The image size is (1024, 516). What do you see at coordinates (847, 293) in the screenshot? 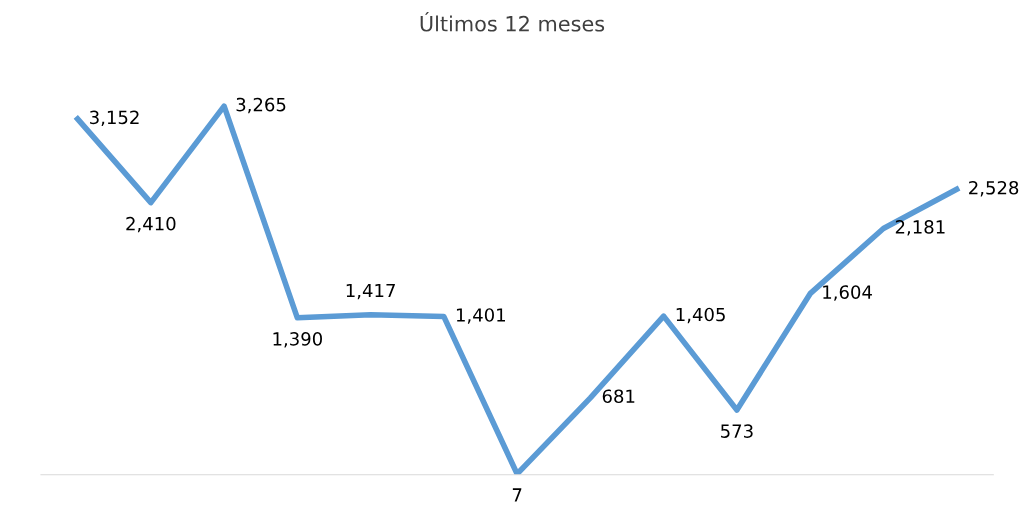
I see `data-label: 1,604` at bounding box center [847, 293].